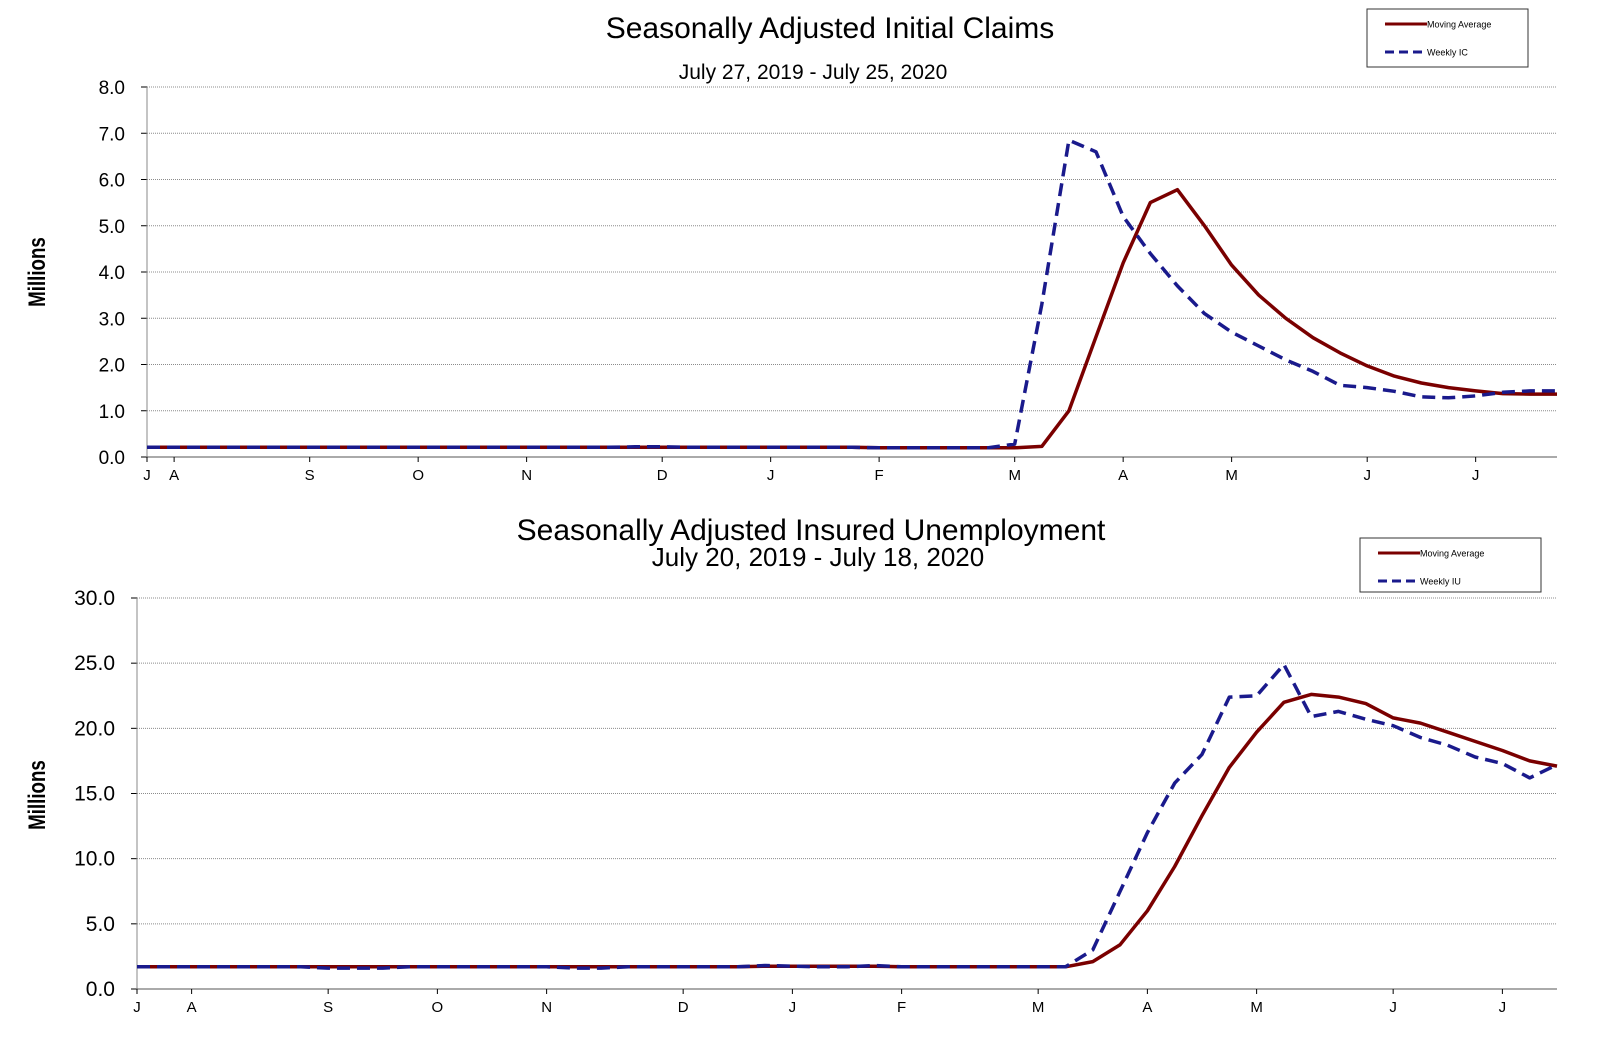  What do you see at coordinates (818, 557) in the screenshot?
I see `chart-subtitle: July 20, 2019 - July 18, 2020` at bounding box center [818, 557].